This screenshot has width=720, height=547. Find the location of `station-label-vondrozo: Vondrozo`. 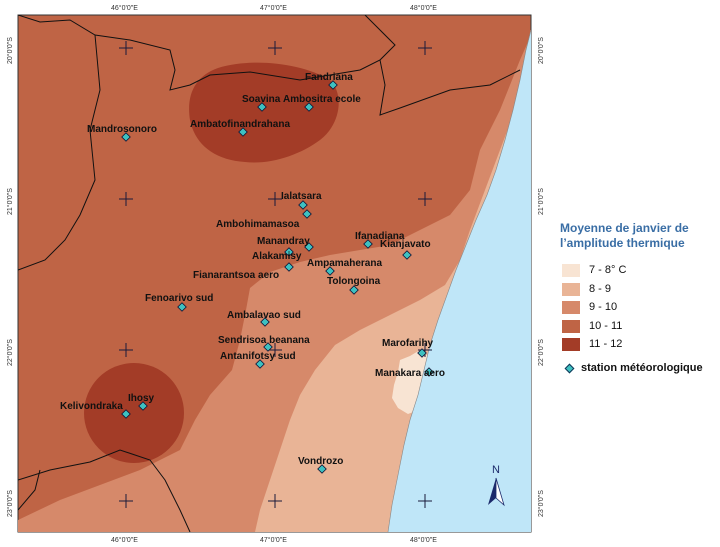

station-label-vondrozo: Vondrozo is located at coordinates (320, 461).